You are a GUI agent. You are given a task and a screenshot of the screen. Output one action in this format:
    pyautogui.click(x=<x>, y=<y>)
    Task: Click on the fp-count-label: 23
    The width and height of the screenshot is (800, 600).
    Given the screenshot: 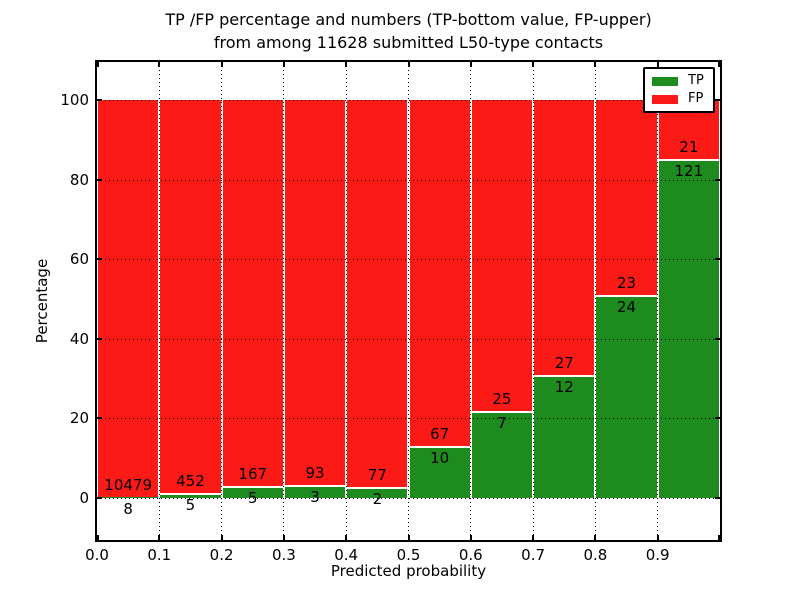 What is the action you would take?
    pyautogui.click(x=627, y=282)
    